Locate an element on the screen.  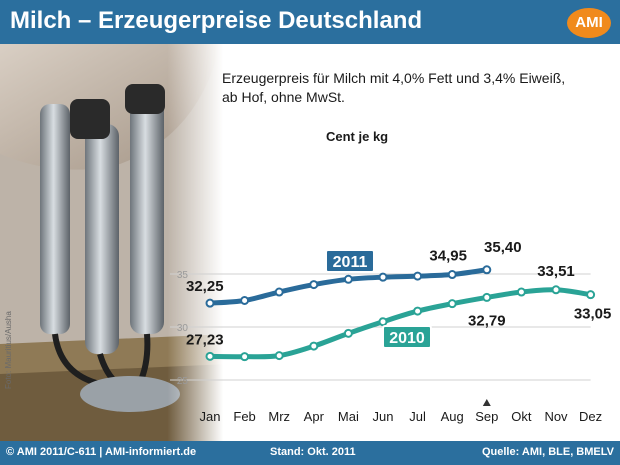
x-tick-label: Sep is located at coordinates (486, 416).